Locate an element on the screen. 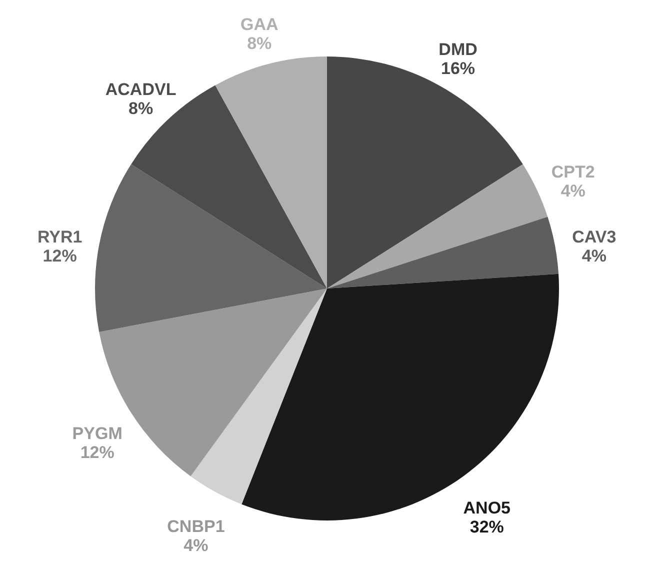 Image resolution: width=654 pixels, height=577 pixels. slice-label: RYR1 is located at coordinates (59, 237).